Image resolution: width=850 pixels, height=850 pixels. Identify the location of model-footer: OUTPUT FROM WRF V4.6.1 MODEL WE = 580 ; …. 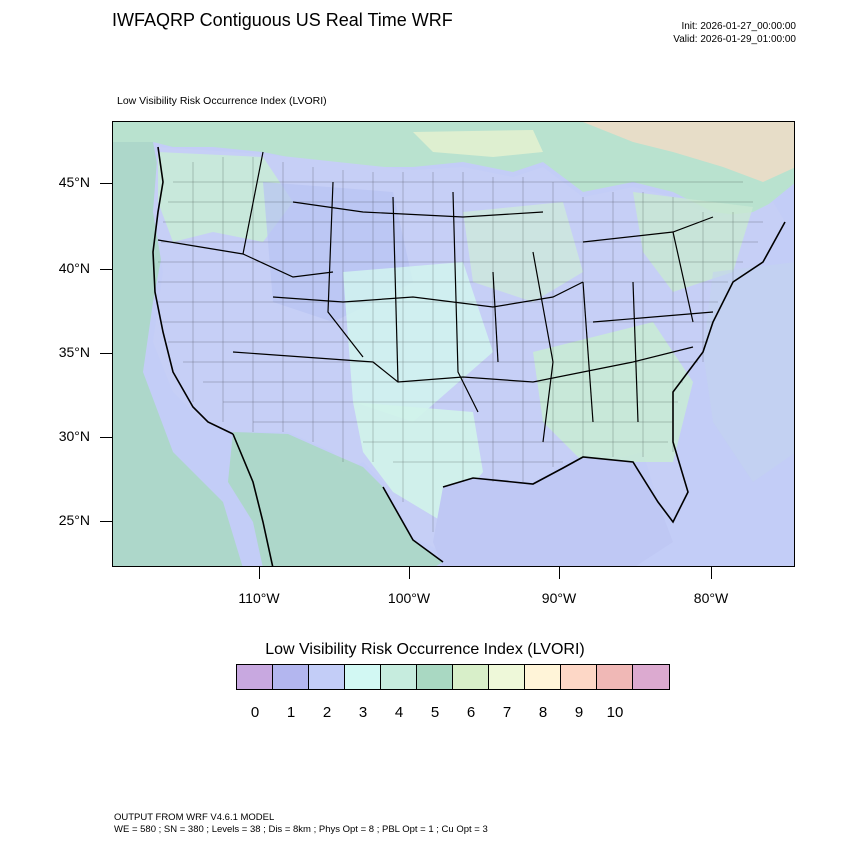
(301, 824).